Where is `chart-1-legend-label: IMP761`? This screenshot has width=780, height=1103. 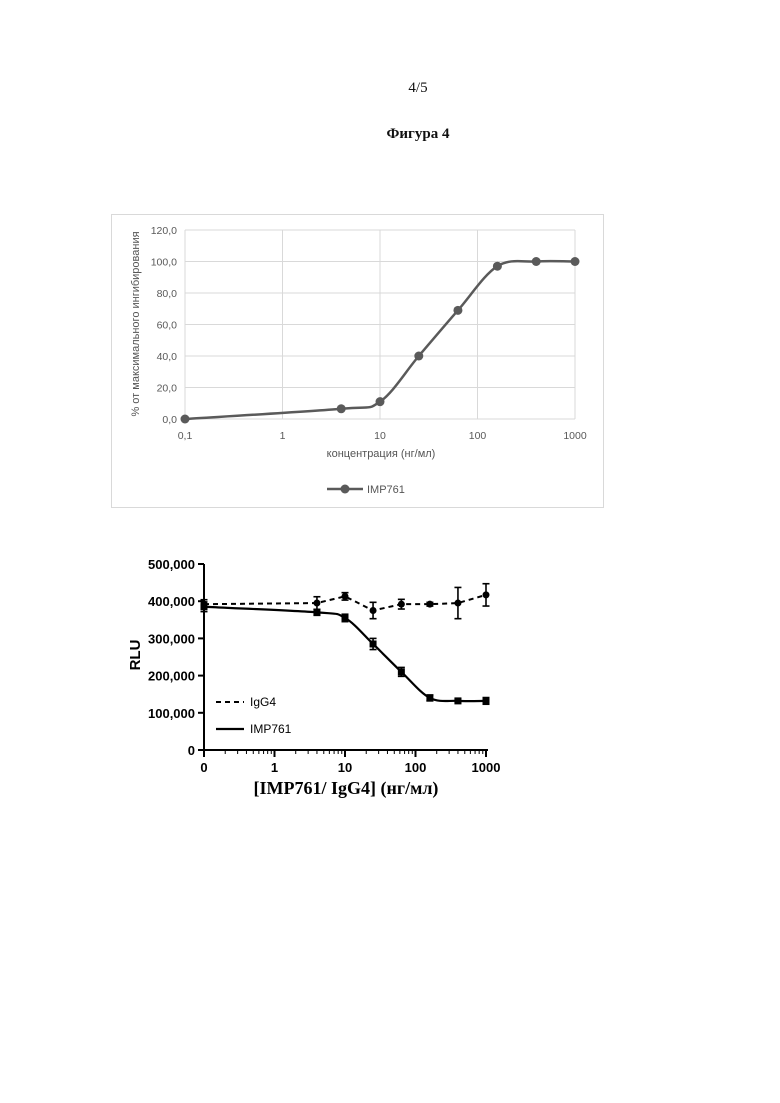
chart-1-legend-label: IMP761 is located at coordinates (386, 490).